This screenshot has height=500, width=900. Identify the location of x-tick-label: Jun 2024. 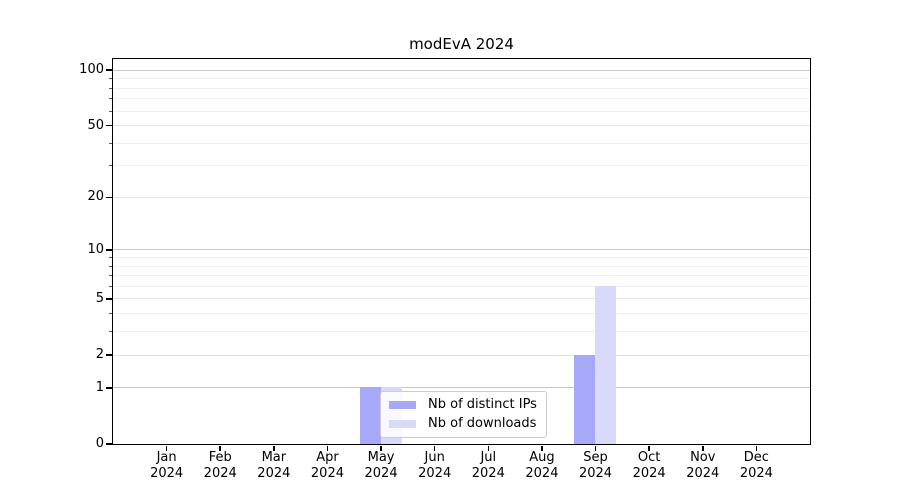
(435, 465).